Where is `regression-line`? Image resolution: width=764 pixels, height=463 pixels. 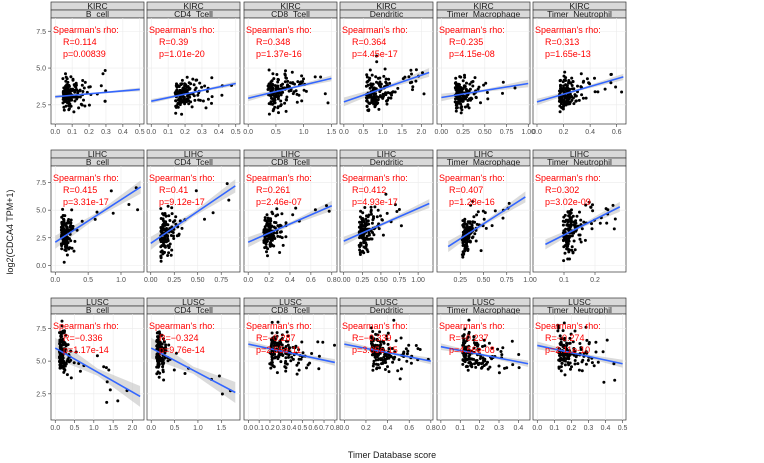
regression-line is located at coordinates (289, 88).